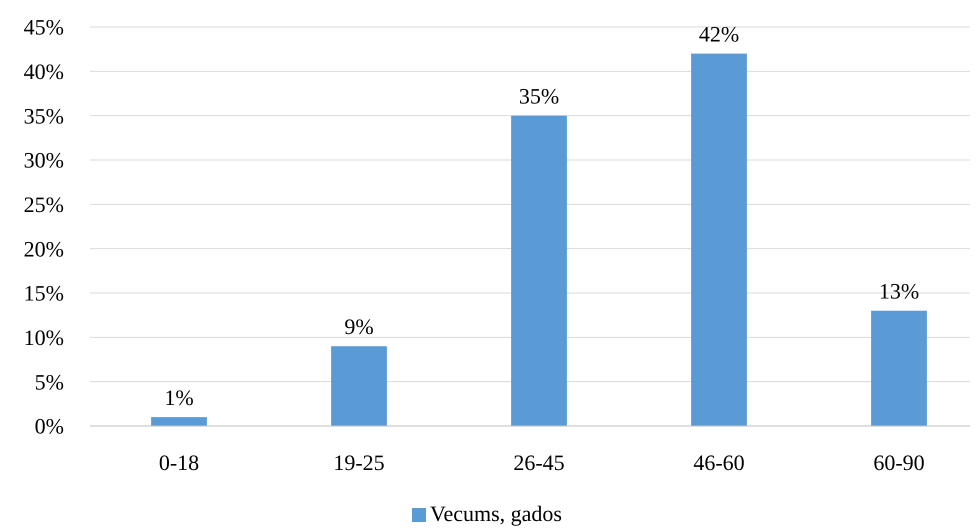 This screenshot has height=530, width=977. I want to click on y-tick-label: 30%, so click(44, 160).